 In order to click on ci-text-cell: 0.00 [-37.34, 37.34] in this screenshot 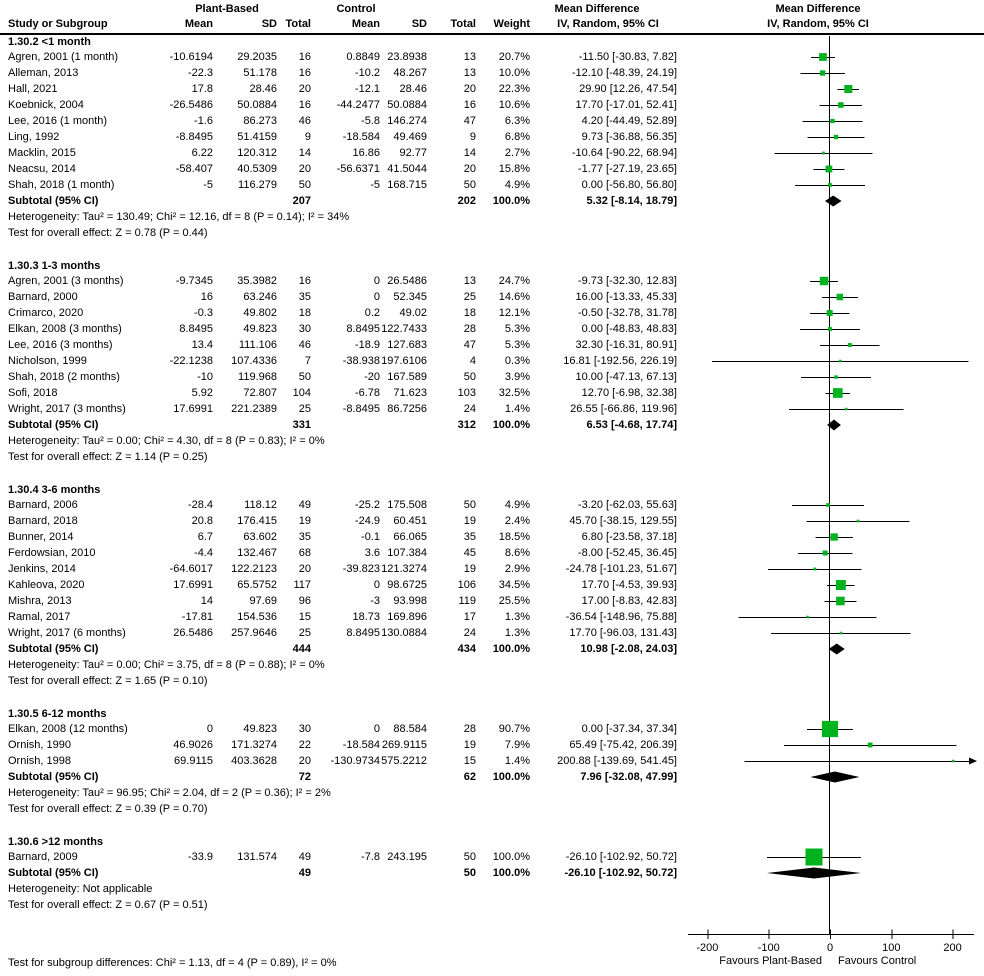, I will do `click(629, 729)`.